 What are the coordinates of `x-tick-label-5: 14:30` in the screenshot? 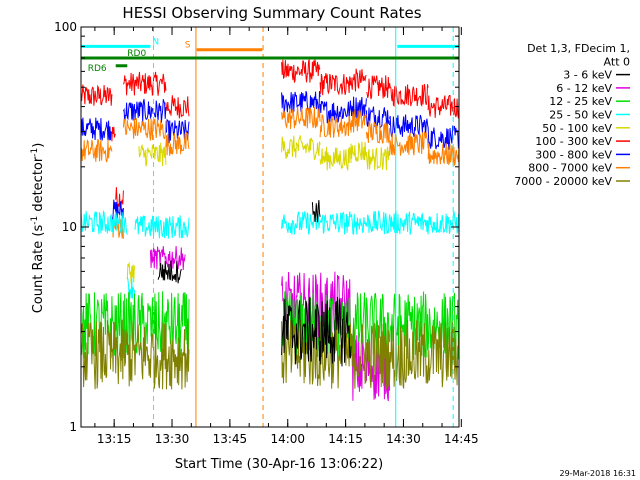 It's located at (403, 439).